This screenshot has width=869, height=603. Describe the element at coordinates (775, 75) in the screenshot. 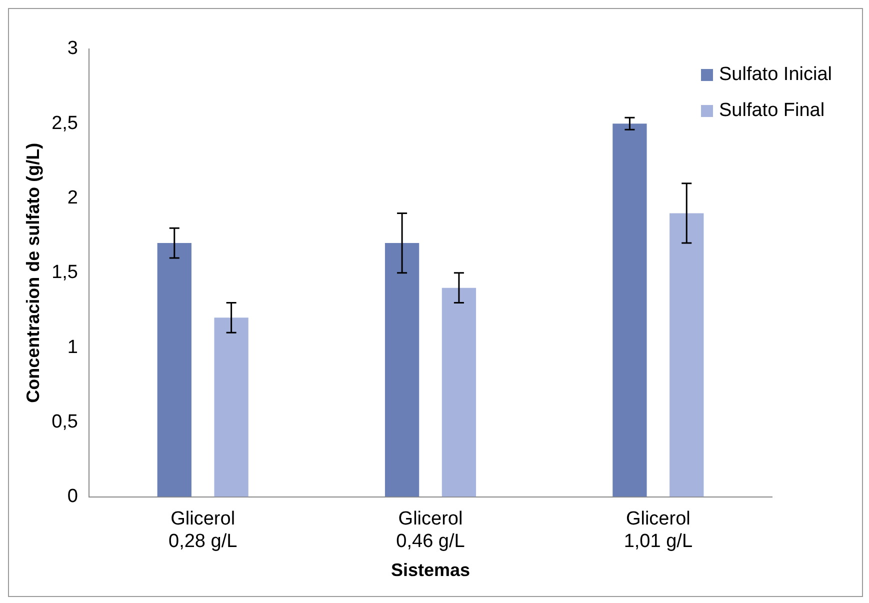

I see `legend-label: Sulfato Inicial` at that location.